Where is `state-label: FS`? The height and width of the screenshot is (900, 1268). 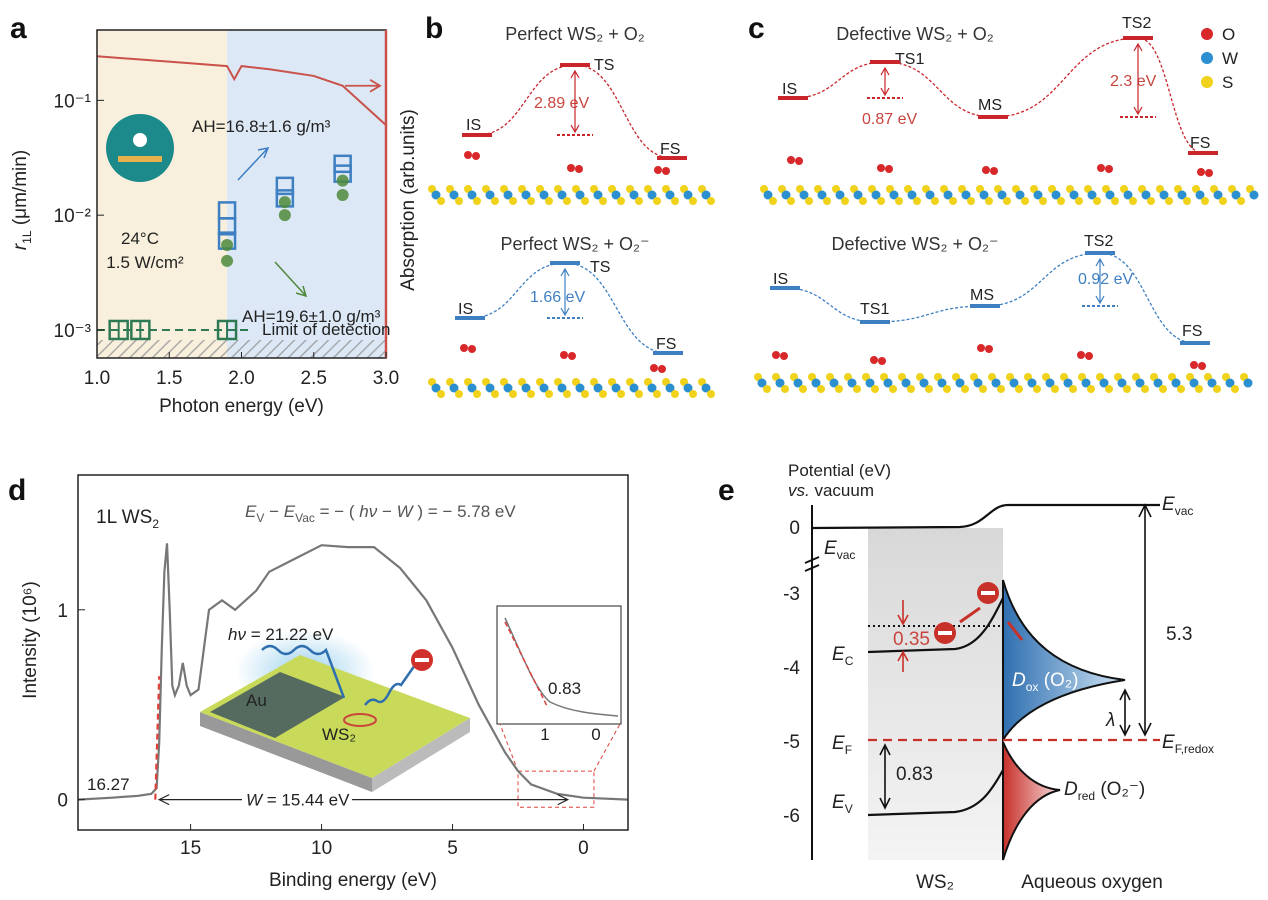 state-label: FS is located at coordinates (670, 149).